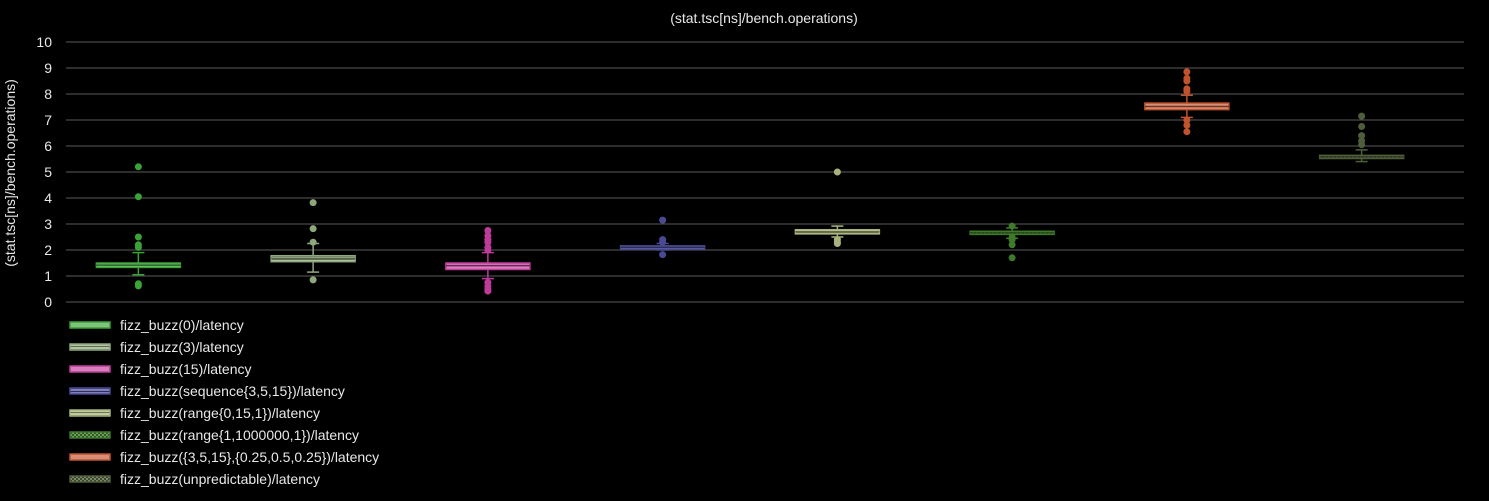 This screenshot has width=1489, height=501. I want to click on legend-label: fizz_buzz(15)/latency, so click(186, 369).